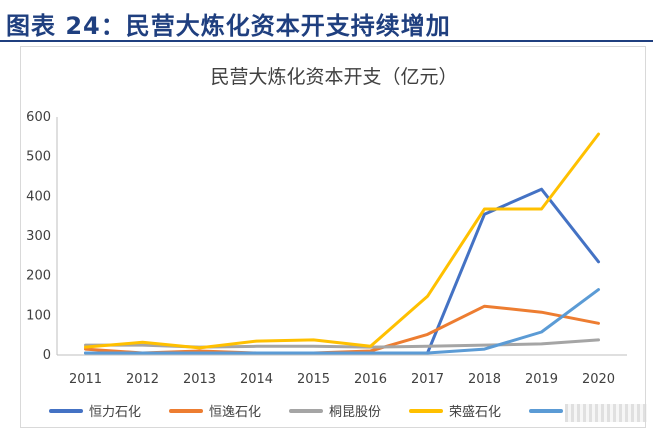  What do you see at coordinates (38, 157) in the screenshot?
I see `y-tick-label: 500` at bounding box center [38, 157].